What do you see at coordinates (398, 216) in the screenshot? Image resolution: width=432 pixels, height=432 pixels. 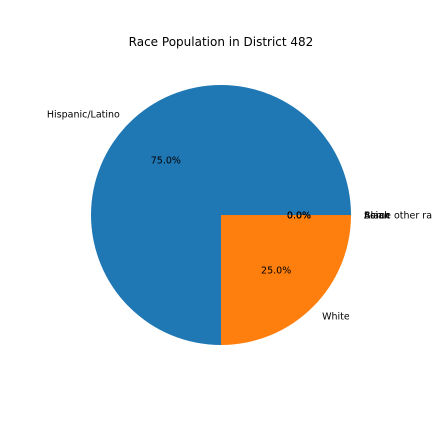 I see `label-some-other-race: Some other race` at bounding box center [398, 216].